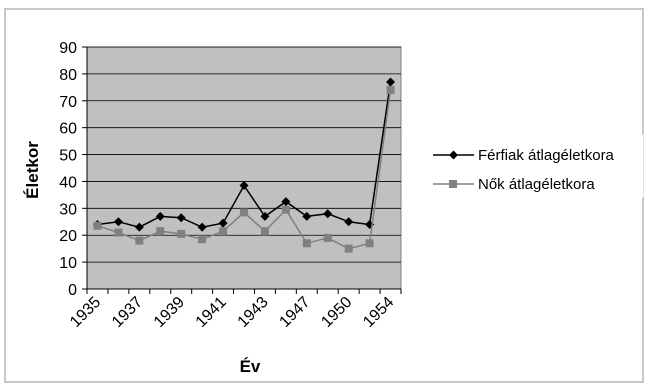 This screenshot has height=385, width=646. What do you see at coordinates (32, 170) in the screenshot?
I see `y-axis-title: Életkor` at bounding box center [32, 170].